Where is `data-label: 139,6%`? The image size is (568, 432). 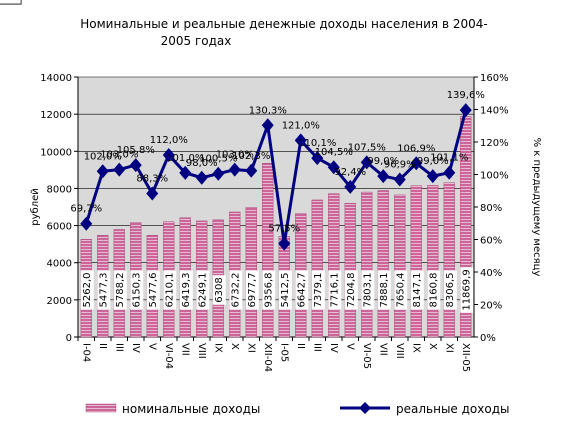 data-label: 139,6% is located at coordinates (466, 95).